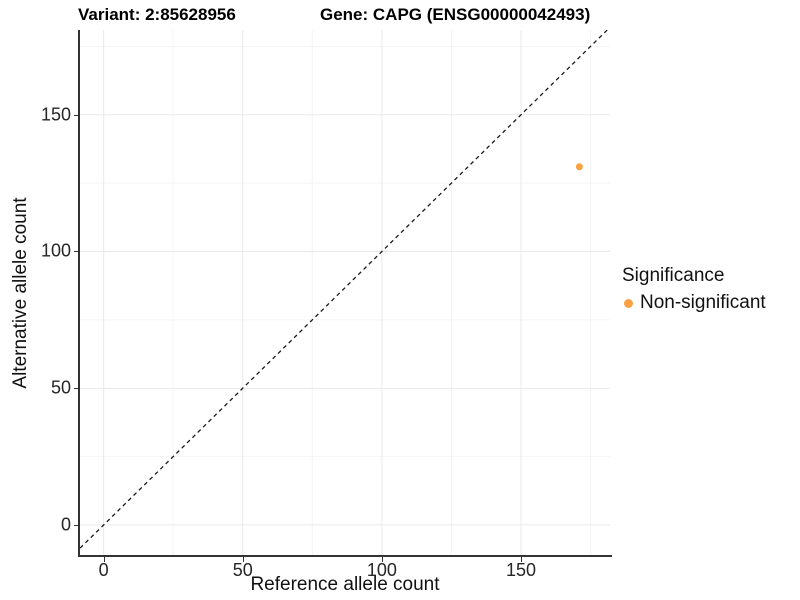 This screenshot has height=600, width=800. What do you see at coordinates (520, 570) in the screenshot?
I see `x-tick-label: 150` at bounding box center [520, 570].